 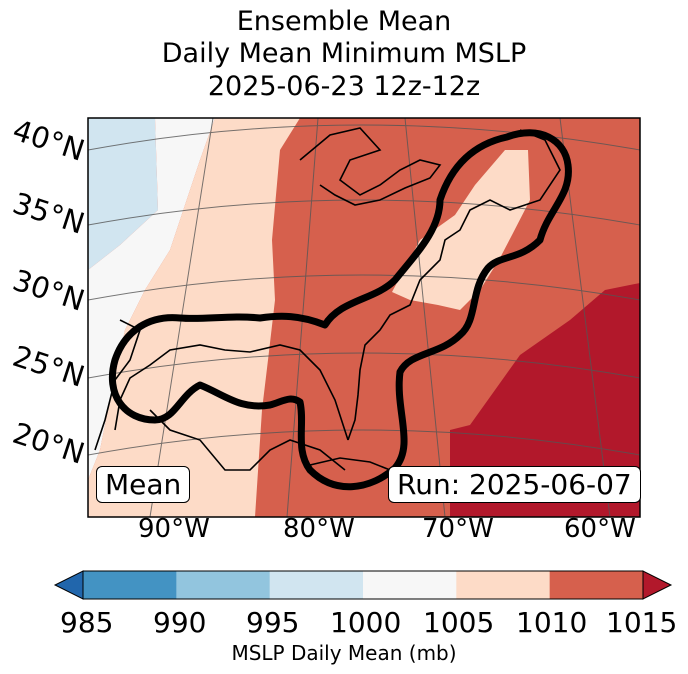 I want to click on colorbar, so click(x=363, y=585).